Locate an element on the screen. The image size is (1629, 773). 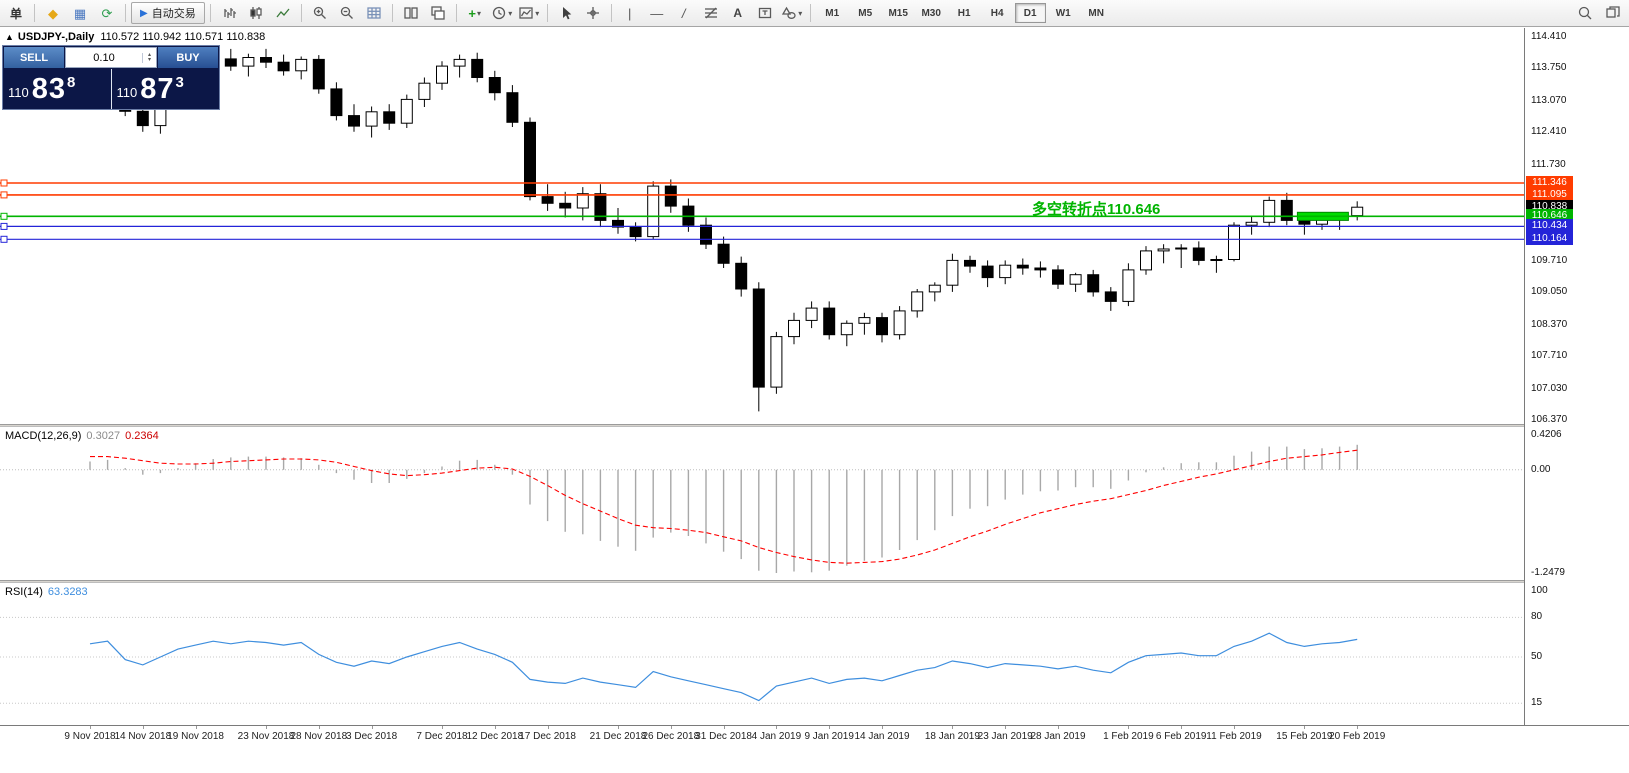
pivot-annotation-text: 多空转折点110.646 is located at coordinates (1096, 209).